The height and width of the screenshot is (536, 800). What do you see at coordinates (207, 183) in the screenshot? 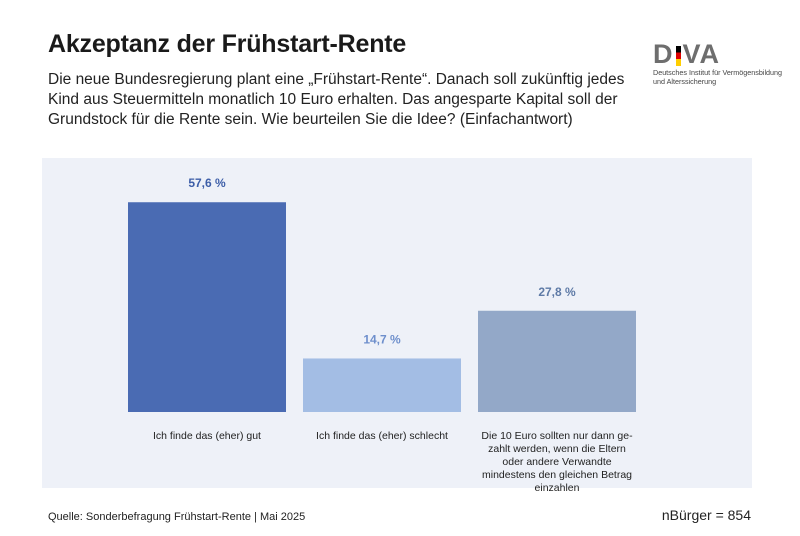
I see `data-label-1: 57,6 %` at bounding box center [207, 183].